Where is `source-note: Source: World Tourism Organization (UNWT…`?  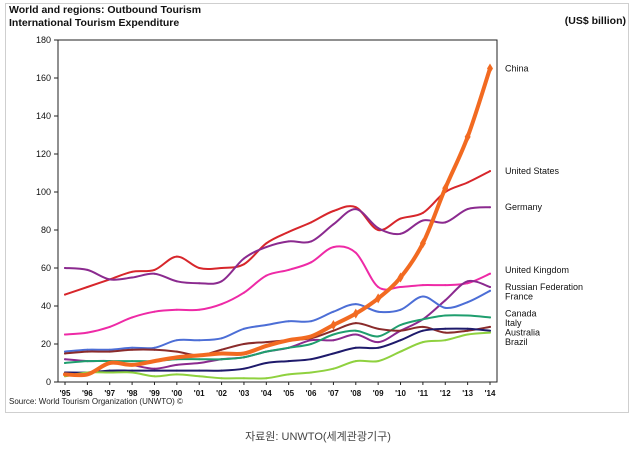
source-note: Source: World Tourism Organization (UNWT… is located at coordinates (96, 401).